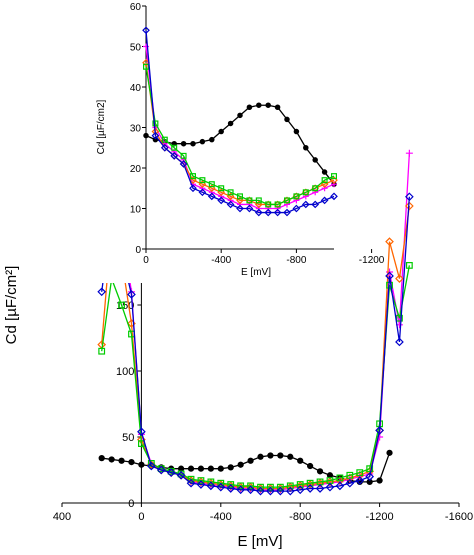  I want to click on inset-y-axis-title: Cd [µF/cm2], so click(101, 126).